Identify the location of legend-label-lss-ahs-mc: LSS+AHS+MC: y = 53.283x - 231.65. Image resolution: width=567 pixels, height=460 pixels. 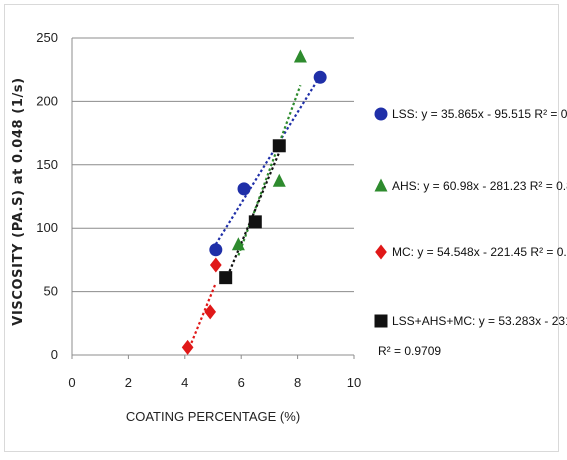
(479, 321).